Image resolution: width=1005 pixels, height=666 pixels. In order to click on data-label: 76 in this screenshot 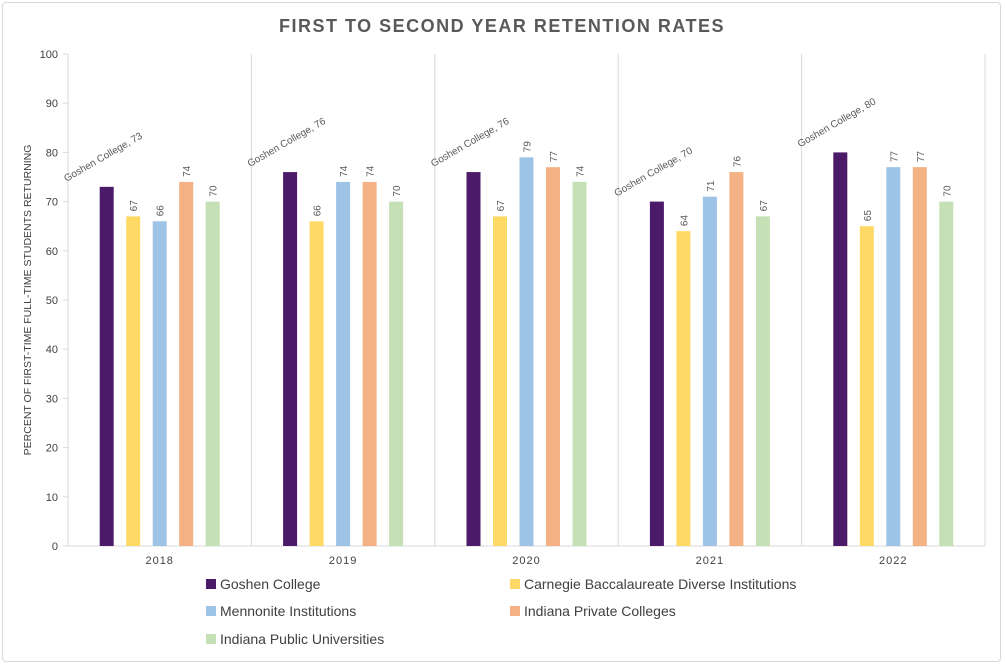, I will do `click(737, 162)`.